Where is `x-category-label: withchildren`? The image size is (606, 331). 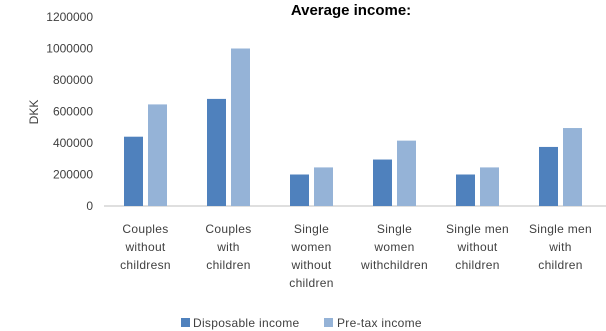
x-category-label: withchildren is located at coordinates (394, 265).